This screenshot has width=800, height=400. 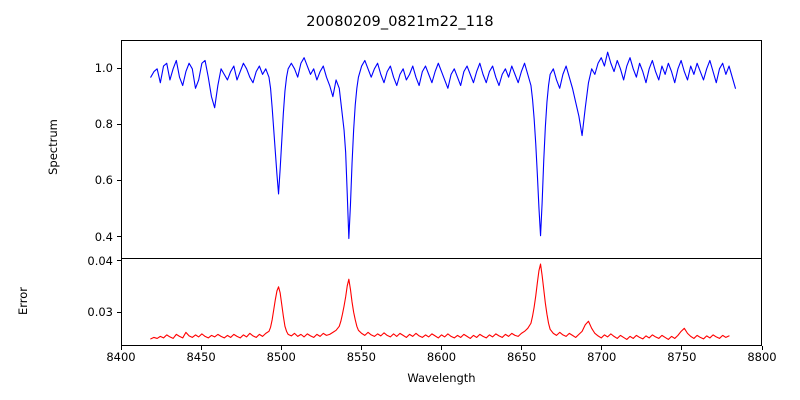 What do you see at coordinates (762, 357) in the screenshot?
I see `x-tick-label: 8800` at bounding box center [762, 357].